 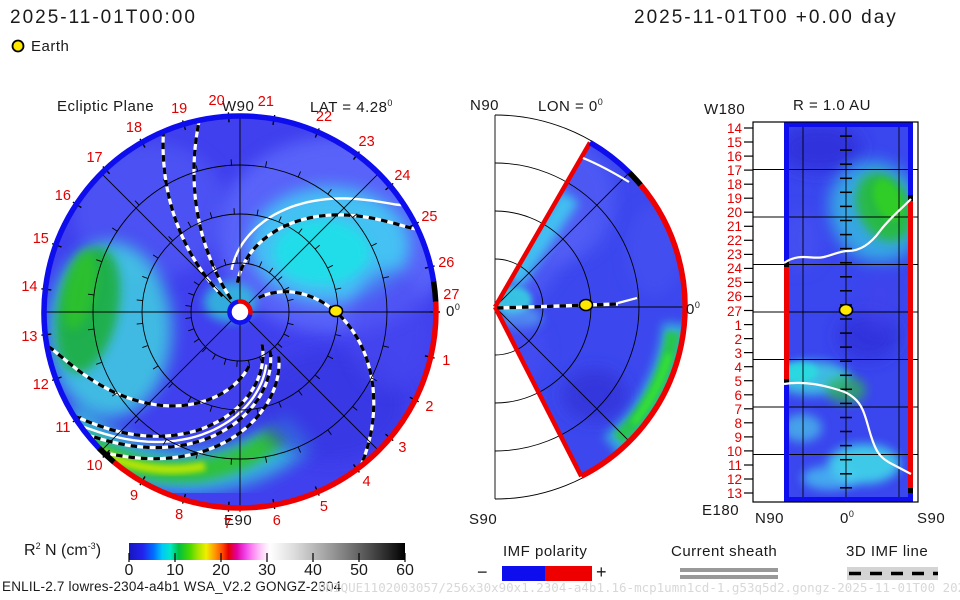 I want to click on colorbar-tick-marks, so click(x=267, y=557).